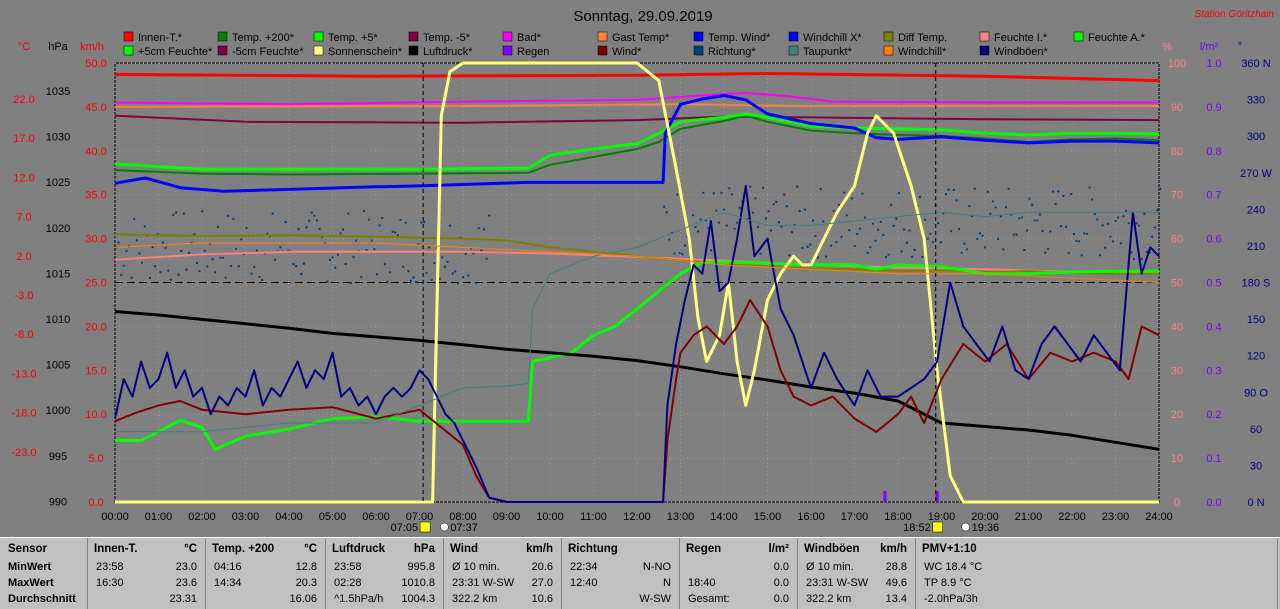 This screenshot has height=609, width=1280. Describe the element at coordinates (1177, 196) in the screenshot. I see `axis-tick-label: 70` at that location.